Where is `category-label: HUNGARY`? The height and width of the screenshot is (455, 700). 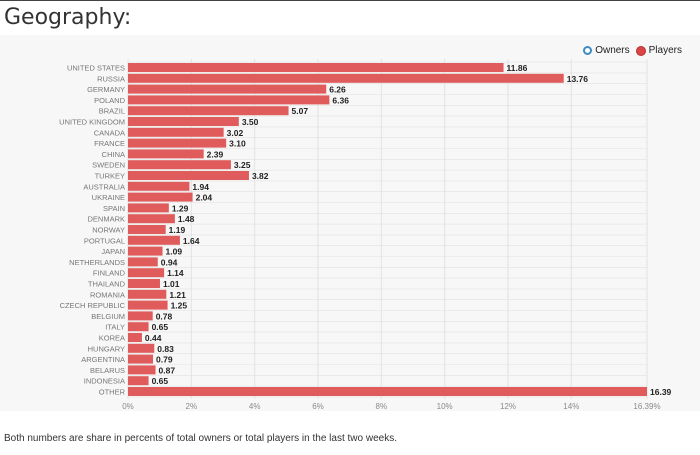
category-label: HUNGARY is located at coordinates (106, 348).